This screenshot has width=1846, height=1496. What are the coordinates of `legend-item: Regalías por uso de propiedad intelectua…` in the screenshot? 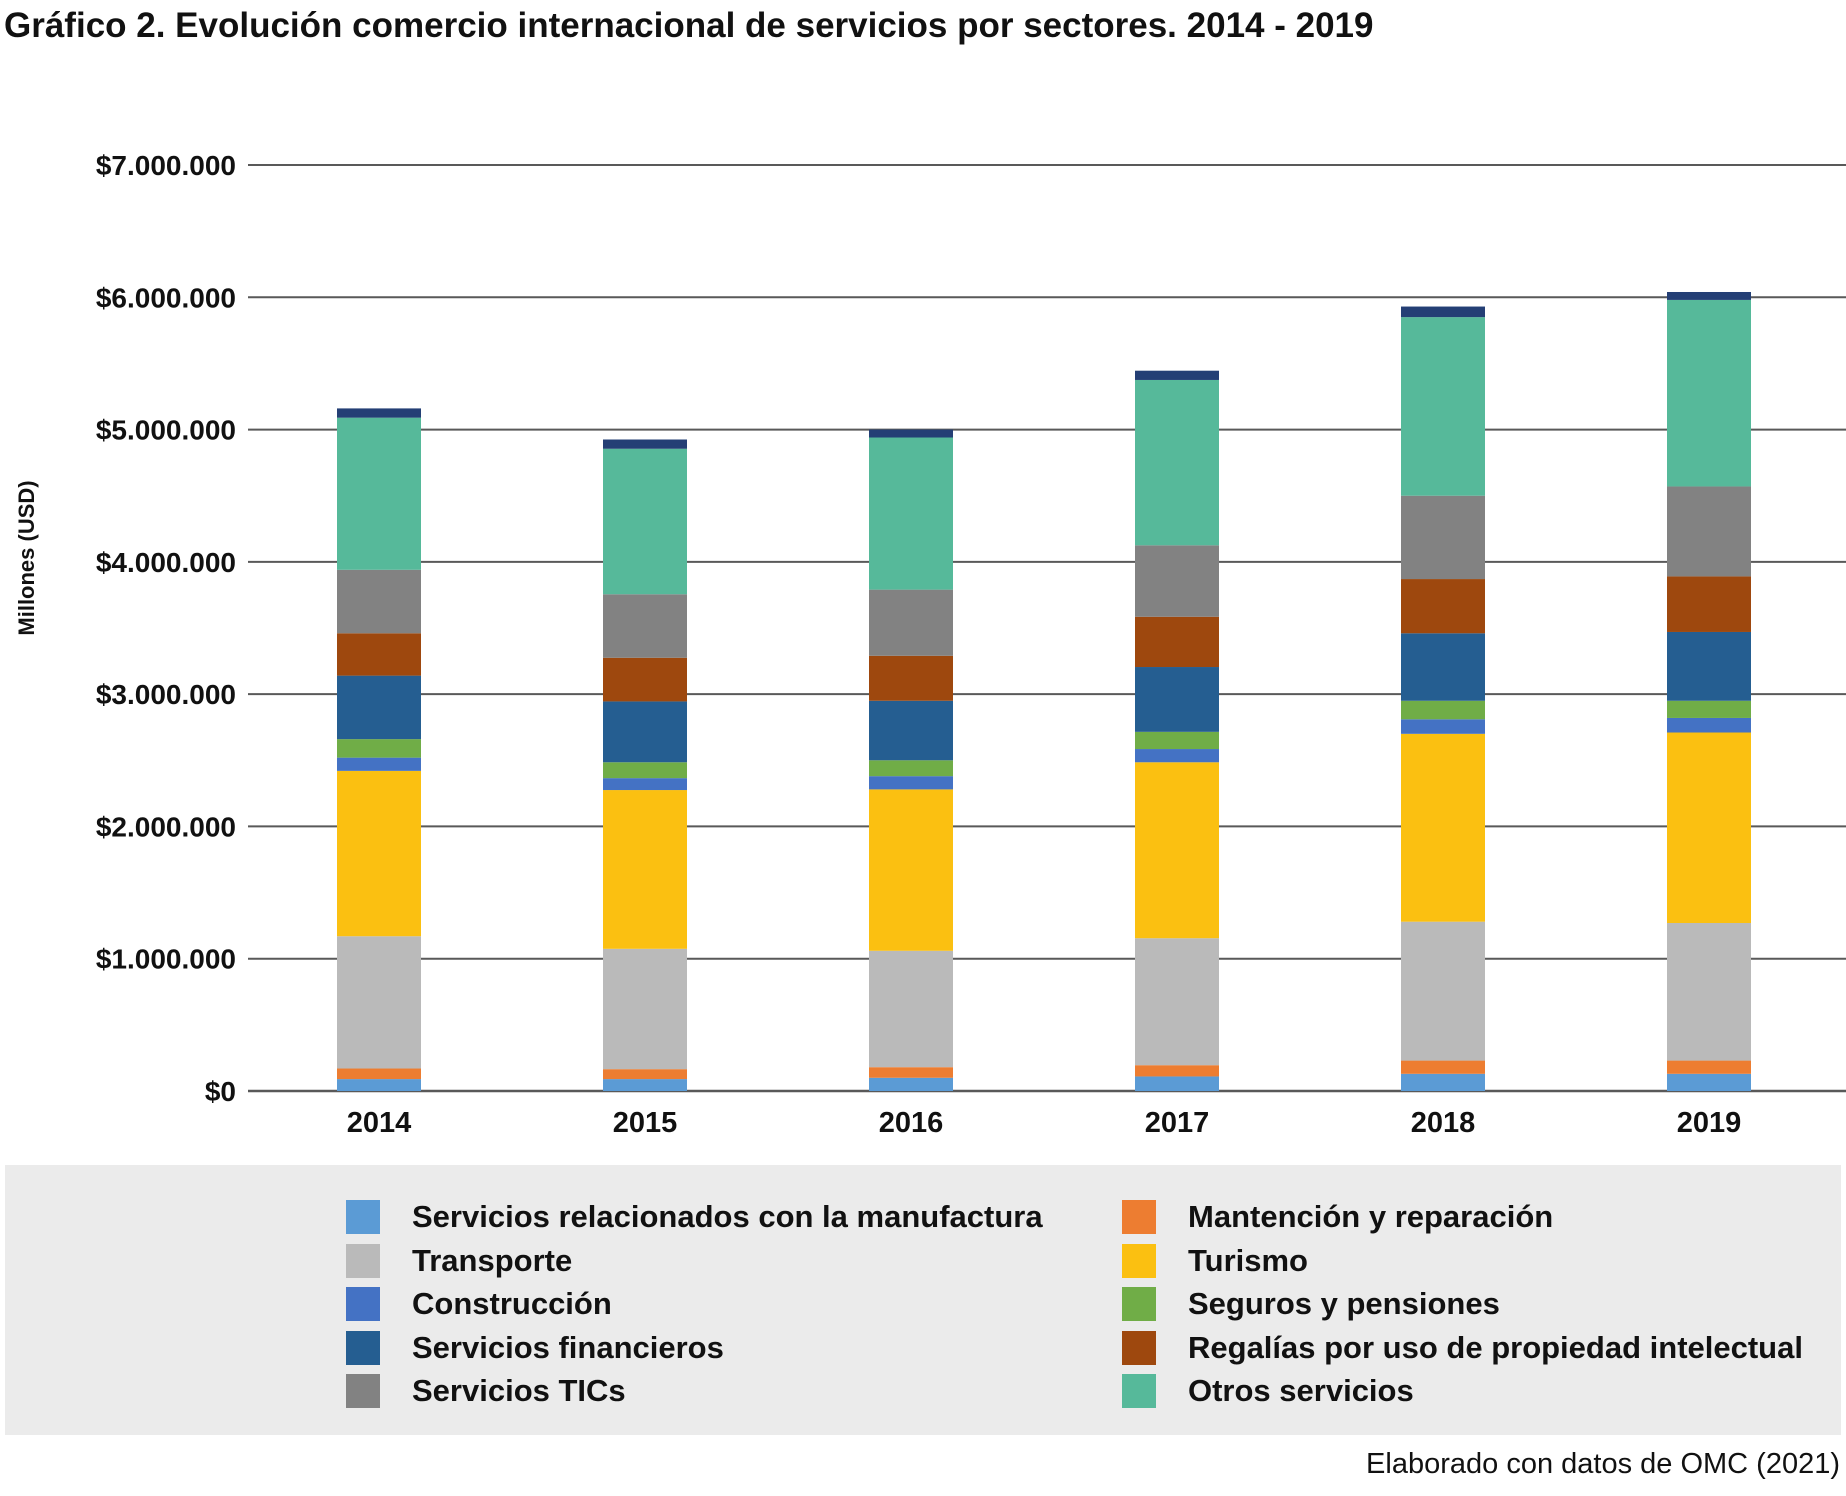 It's located at (1462, 1348).